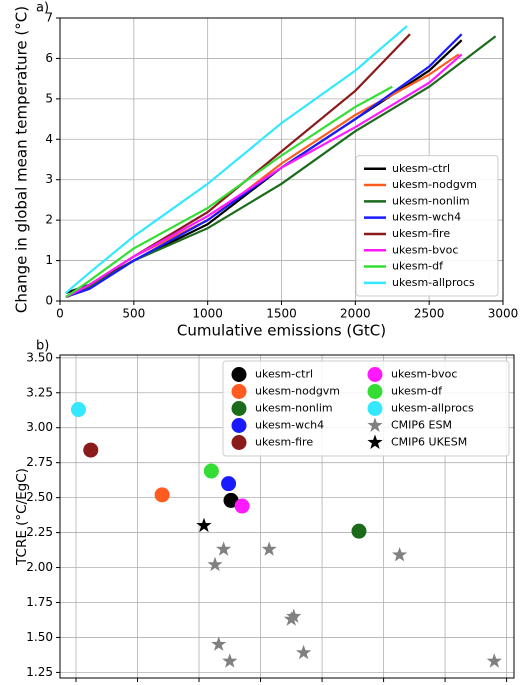 The image size is (520, 685). Describe the element at coordinates (281, 314) in the screenshot. I see `x-tick-label: 1500` at that location.